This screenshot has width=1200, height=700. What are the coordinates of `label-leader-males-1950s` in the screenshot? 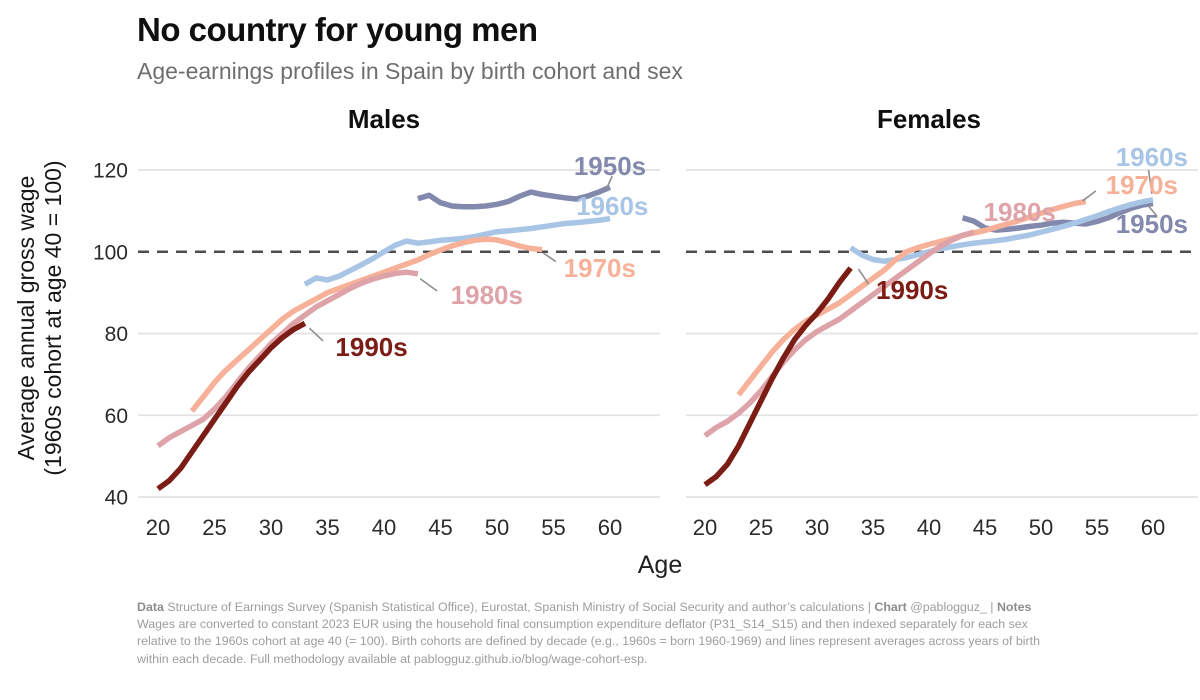 It's located at (609, 182).